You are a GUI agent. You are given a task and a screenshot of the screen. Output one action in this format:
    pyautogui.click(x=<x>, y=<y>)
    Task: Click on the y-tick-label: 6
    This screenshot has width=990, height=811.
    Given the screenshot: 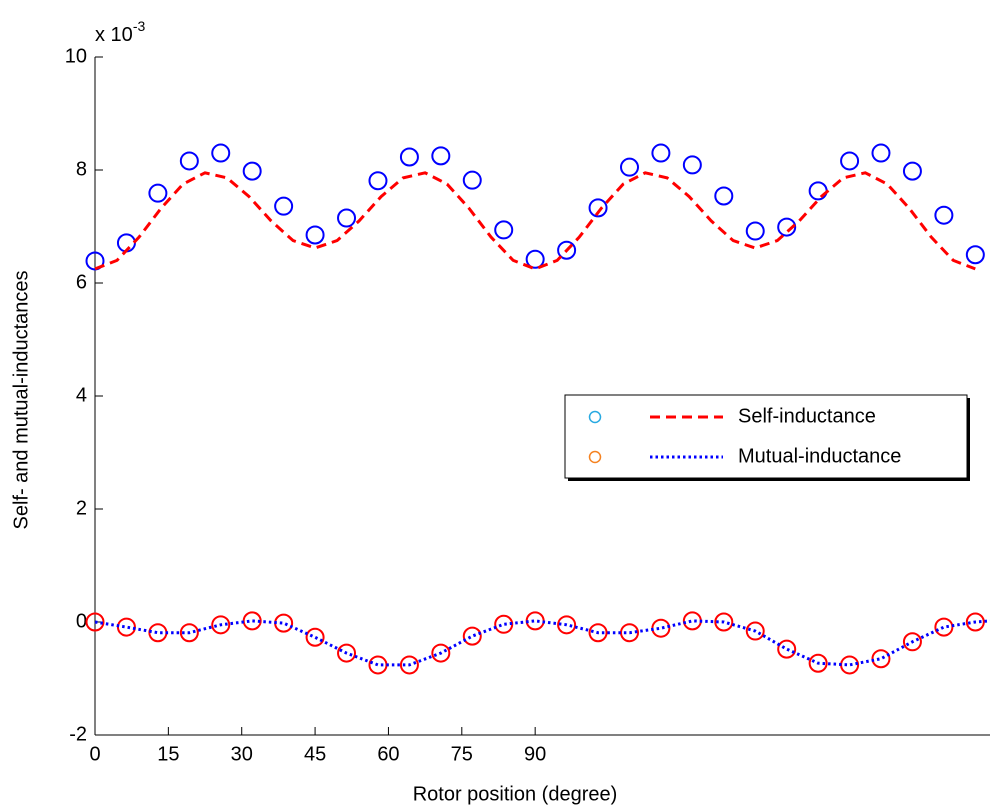 What is the action you would take?
    pyautogui.click(x=81, y=282)
    